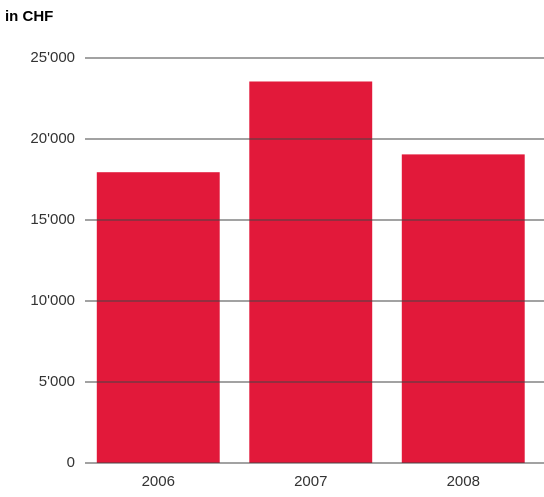 This screenshot has height=497, width=544. Describe the element at coordinates (71, 462) in the screenshot. I see `y-tick-label: 0` at that location.